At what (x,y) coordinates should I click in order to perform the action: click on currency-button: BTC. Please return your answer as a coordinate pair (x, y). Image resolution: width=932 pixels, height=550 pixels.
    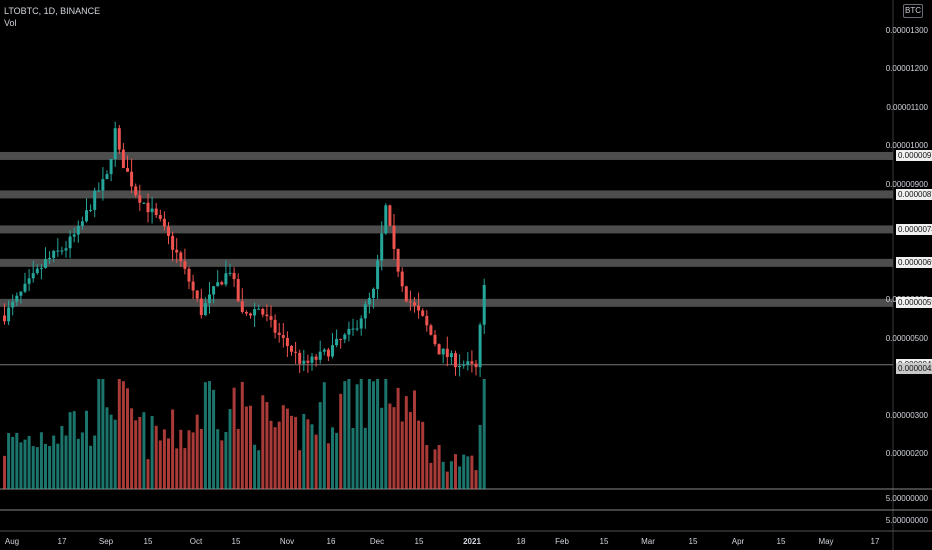
    Looking at the image, I should click on (913, 11).